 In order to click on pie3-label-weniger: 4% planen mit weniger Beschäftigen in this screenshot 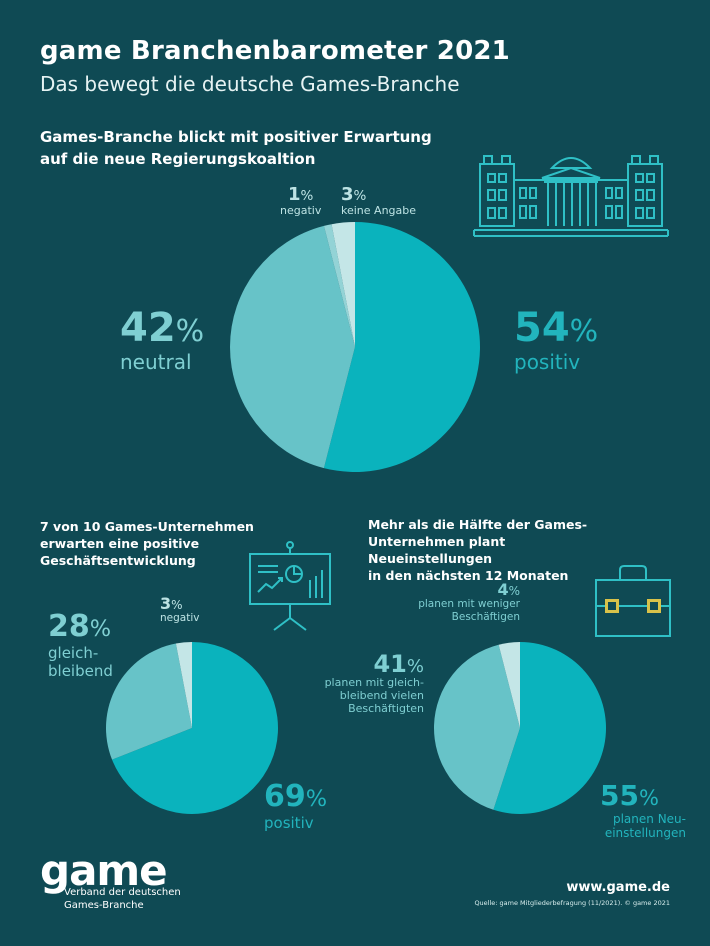, I will do `click(455, 602)`.